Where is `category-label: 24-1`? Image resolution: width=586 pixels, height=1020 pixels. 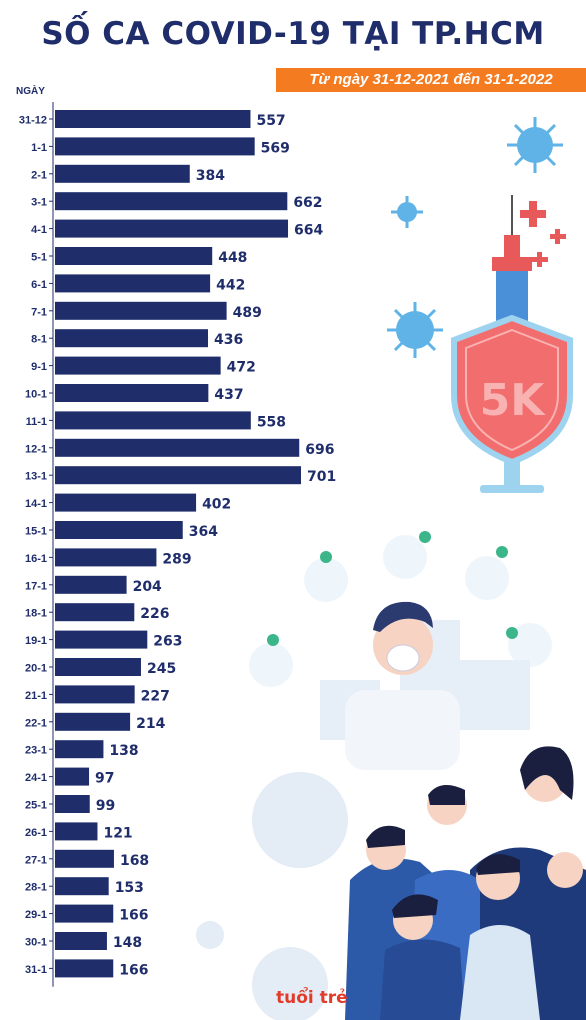
category-label: 24-1 is located at coordinates (36, 778).